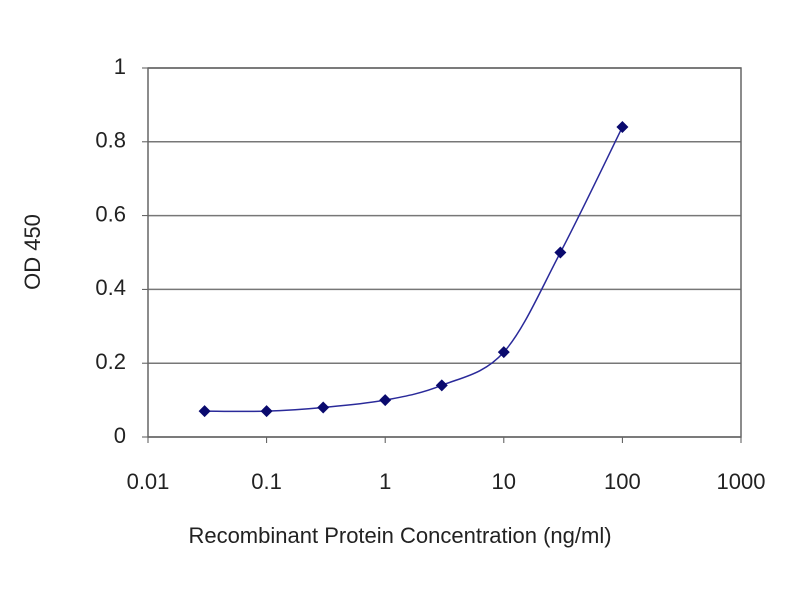  Describe the element at coordinates (32, 252) in the screenshot. I see `y-axis-label: OD 450` at that location.